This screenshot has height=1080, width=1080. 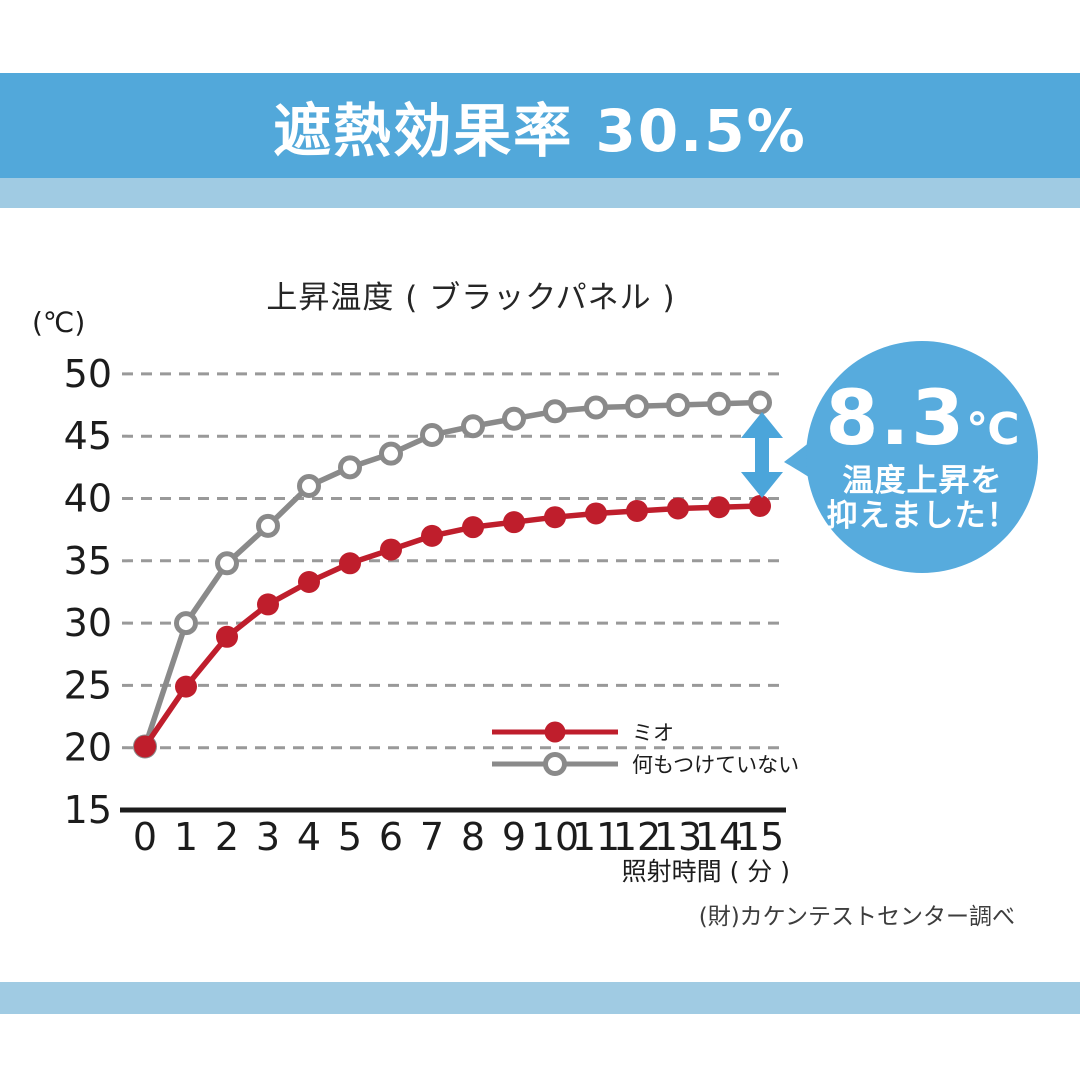 What do you see at coordinates (555, 837) in the screenshot?
I see `x-tick-label-10: 10` at bounding box center [555, 837].